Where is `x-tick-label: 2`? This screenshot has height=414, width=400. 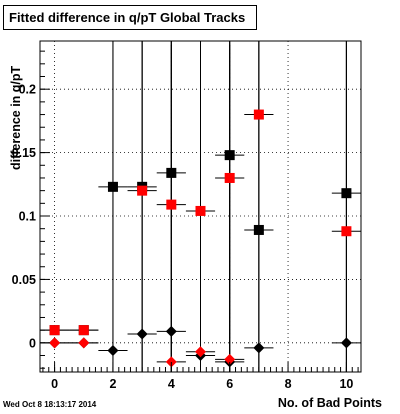
x-tick-label: 2 is located at coordinates (112, 384).